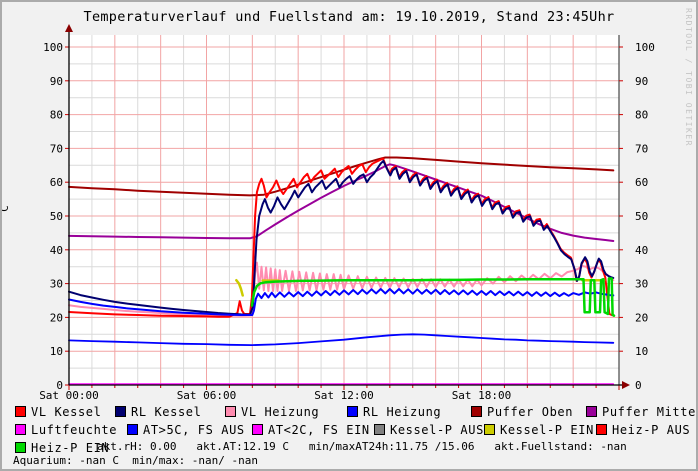 The width and height of the screenshot is (698, 471). Describe the element at coordinates (341, 340) in the screenshot. I see `series-at-5c-fs-aus-line` at that location.